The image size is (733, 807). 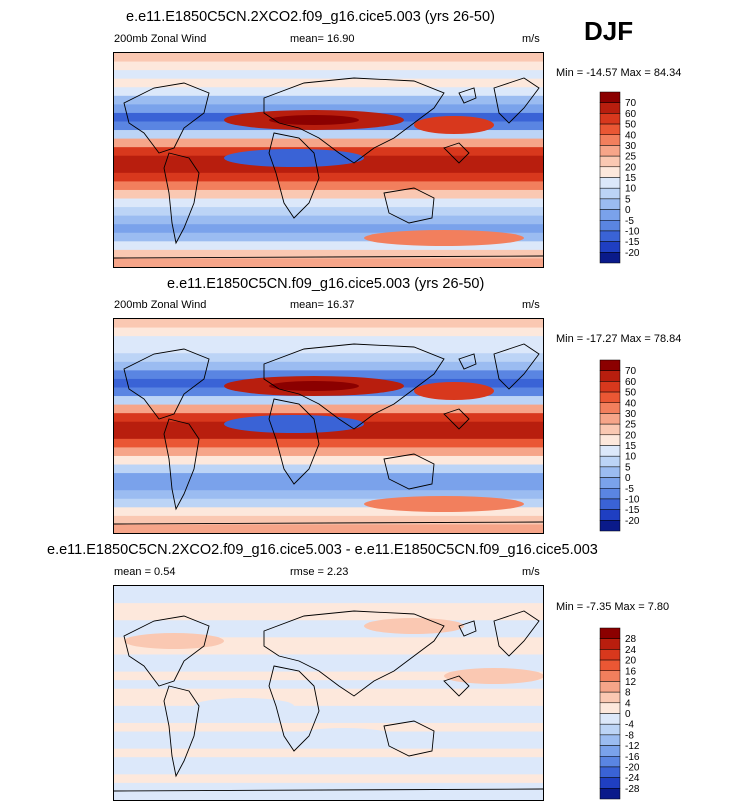 What do you see at coordinates (632, 757) in the screenshot?
I see `colorbar-tick-label: -16` at bounding box center [632, 757].